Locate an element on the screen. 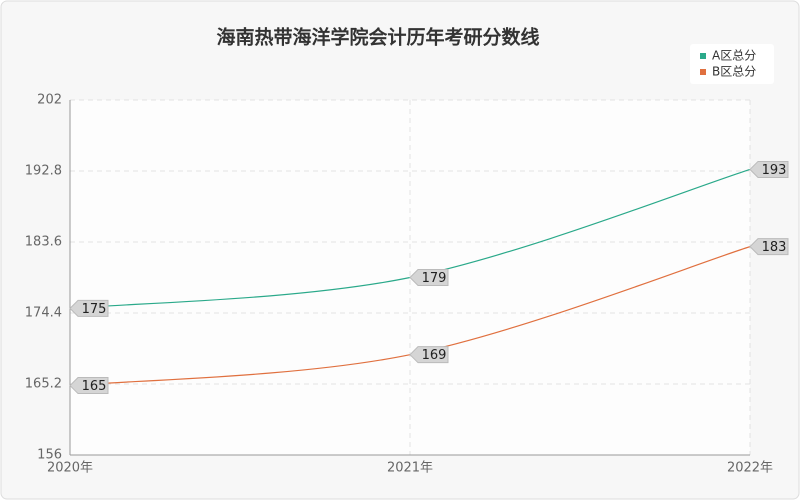 The image size is (800, 500). y-tick-label: 156 is located at coordinates (49, 455).